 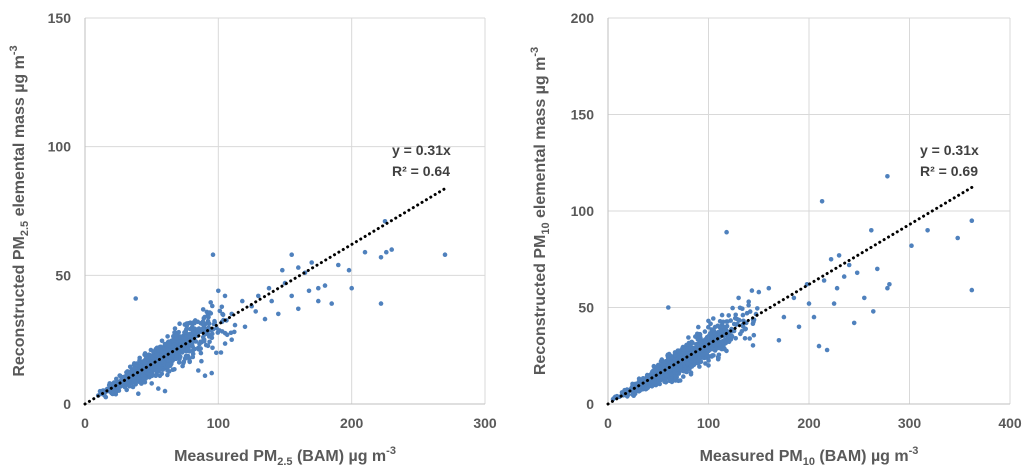 I want to click on x-axis-title-part: 10, so click(x=809, y=462).